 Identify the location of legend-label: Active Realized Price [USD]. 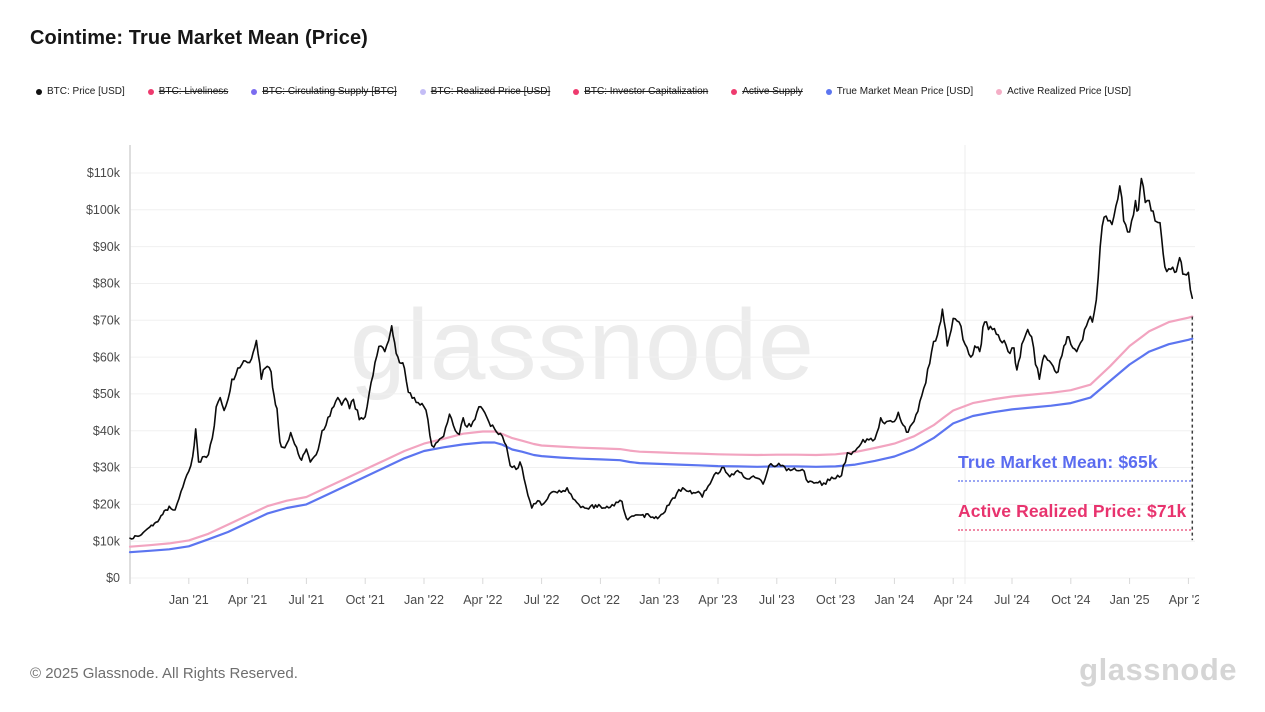
(1069, 91).